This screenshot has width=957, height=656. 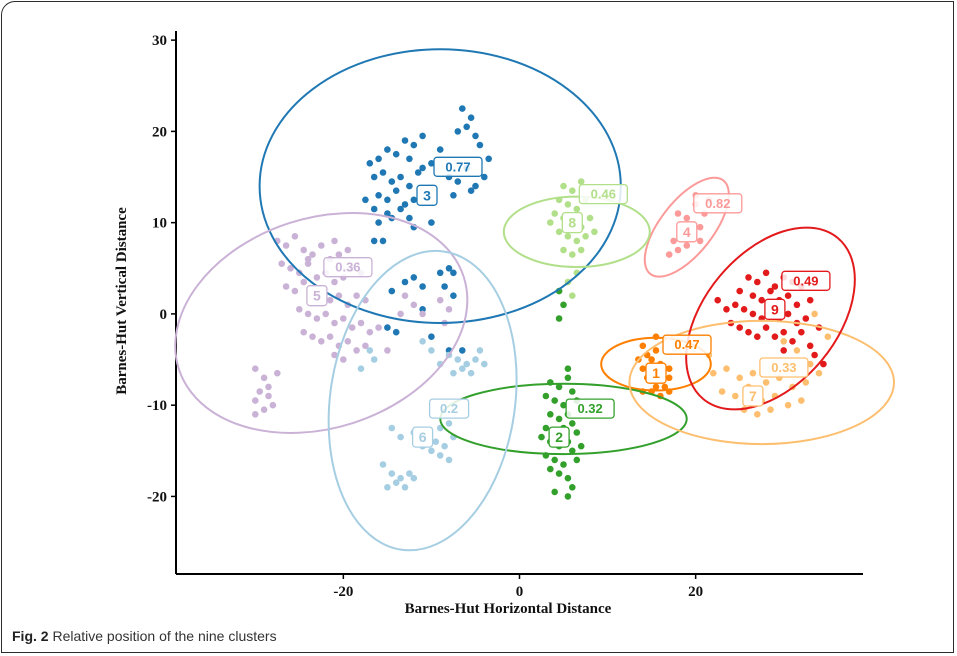 What do you see at coordinates (122, 301) in the screenshot?
I see `y-axis-title: Barnes-Hut Vertical Distance` at bounding box center [122, 301].